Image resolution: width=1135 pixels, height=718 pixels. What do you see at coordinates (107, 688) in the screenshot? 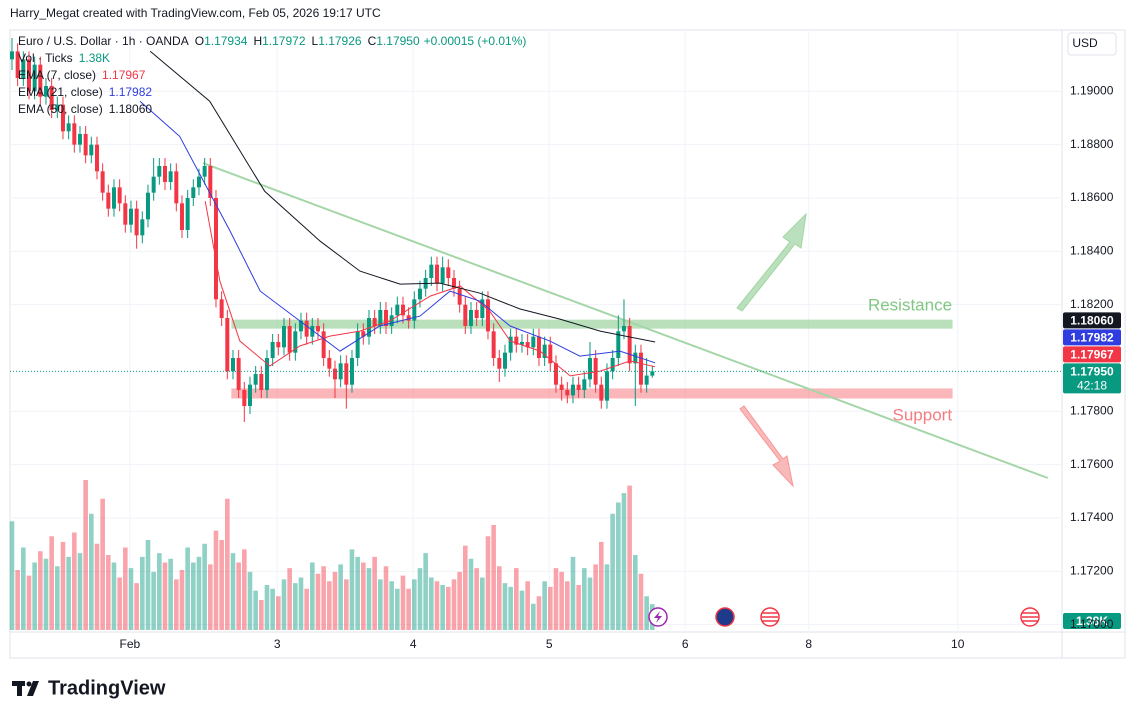
I see `brand-name: TradingView` at bounding box center [107, 688].